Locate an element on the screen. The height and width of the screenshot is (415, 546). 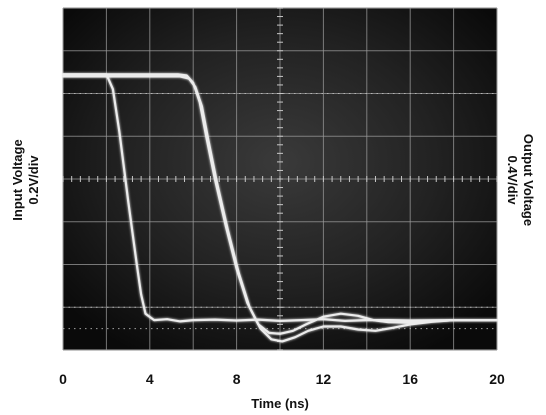
left-axis-title: Input Voltage 0.2V/div is located at coordinates (25, 179).